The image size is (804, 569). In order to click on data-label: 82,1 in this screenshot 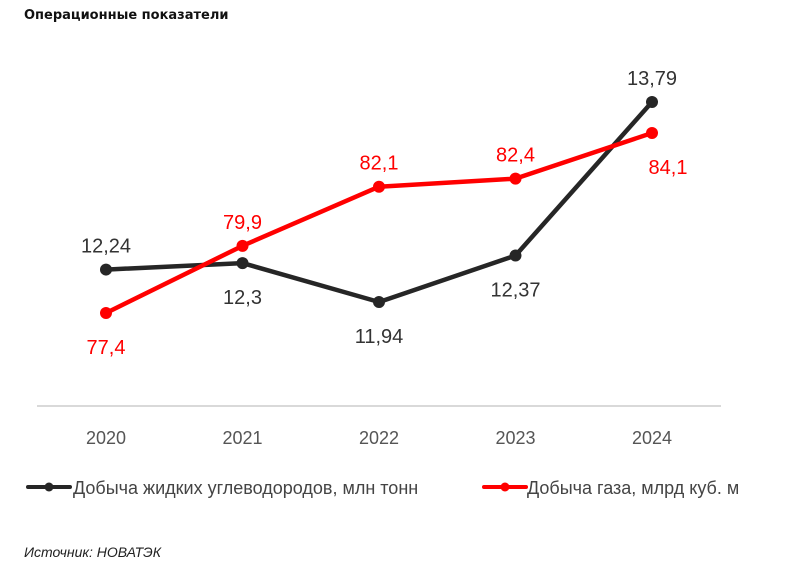, I will do `click(379, 164)`.